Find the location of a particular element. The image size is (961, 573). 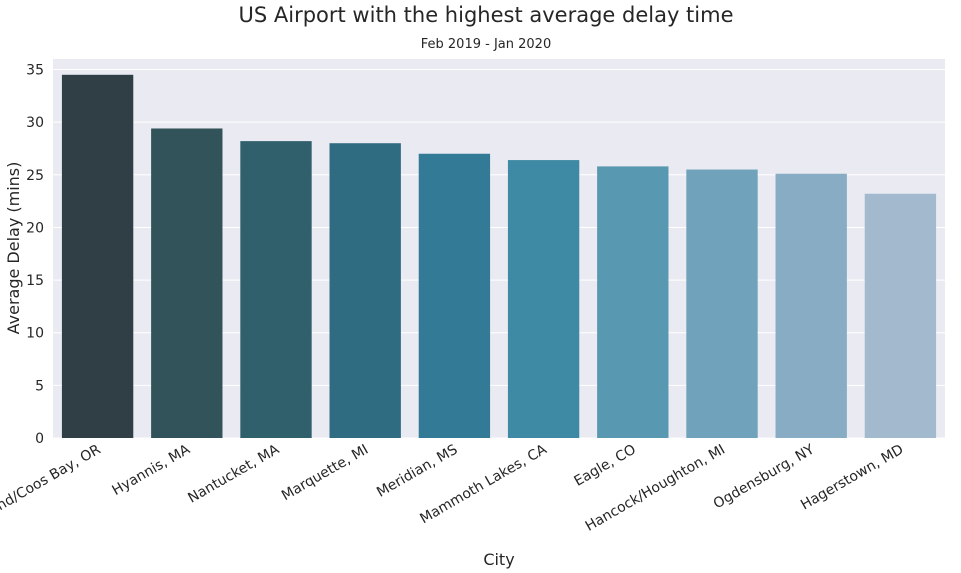

y-tick-label: 5 is located at coordinates (39, 386).